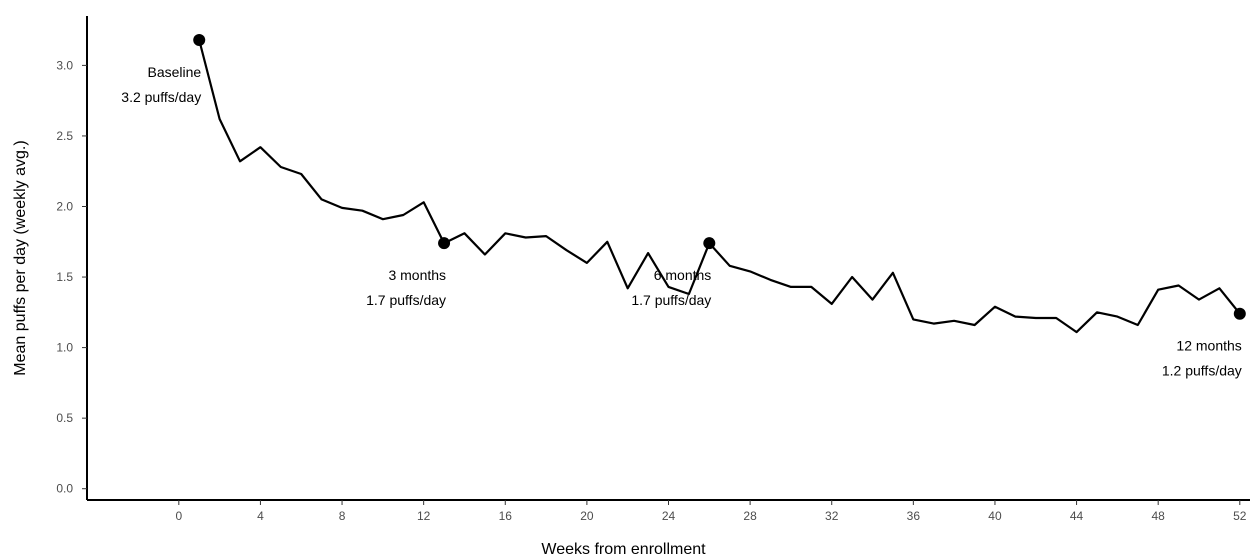  What do you see at coordinates (750, 516) in the screenshot?
I see `x-tick-label: 28` at bounding box center [750, 516].